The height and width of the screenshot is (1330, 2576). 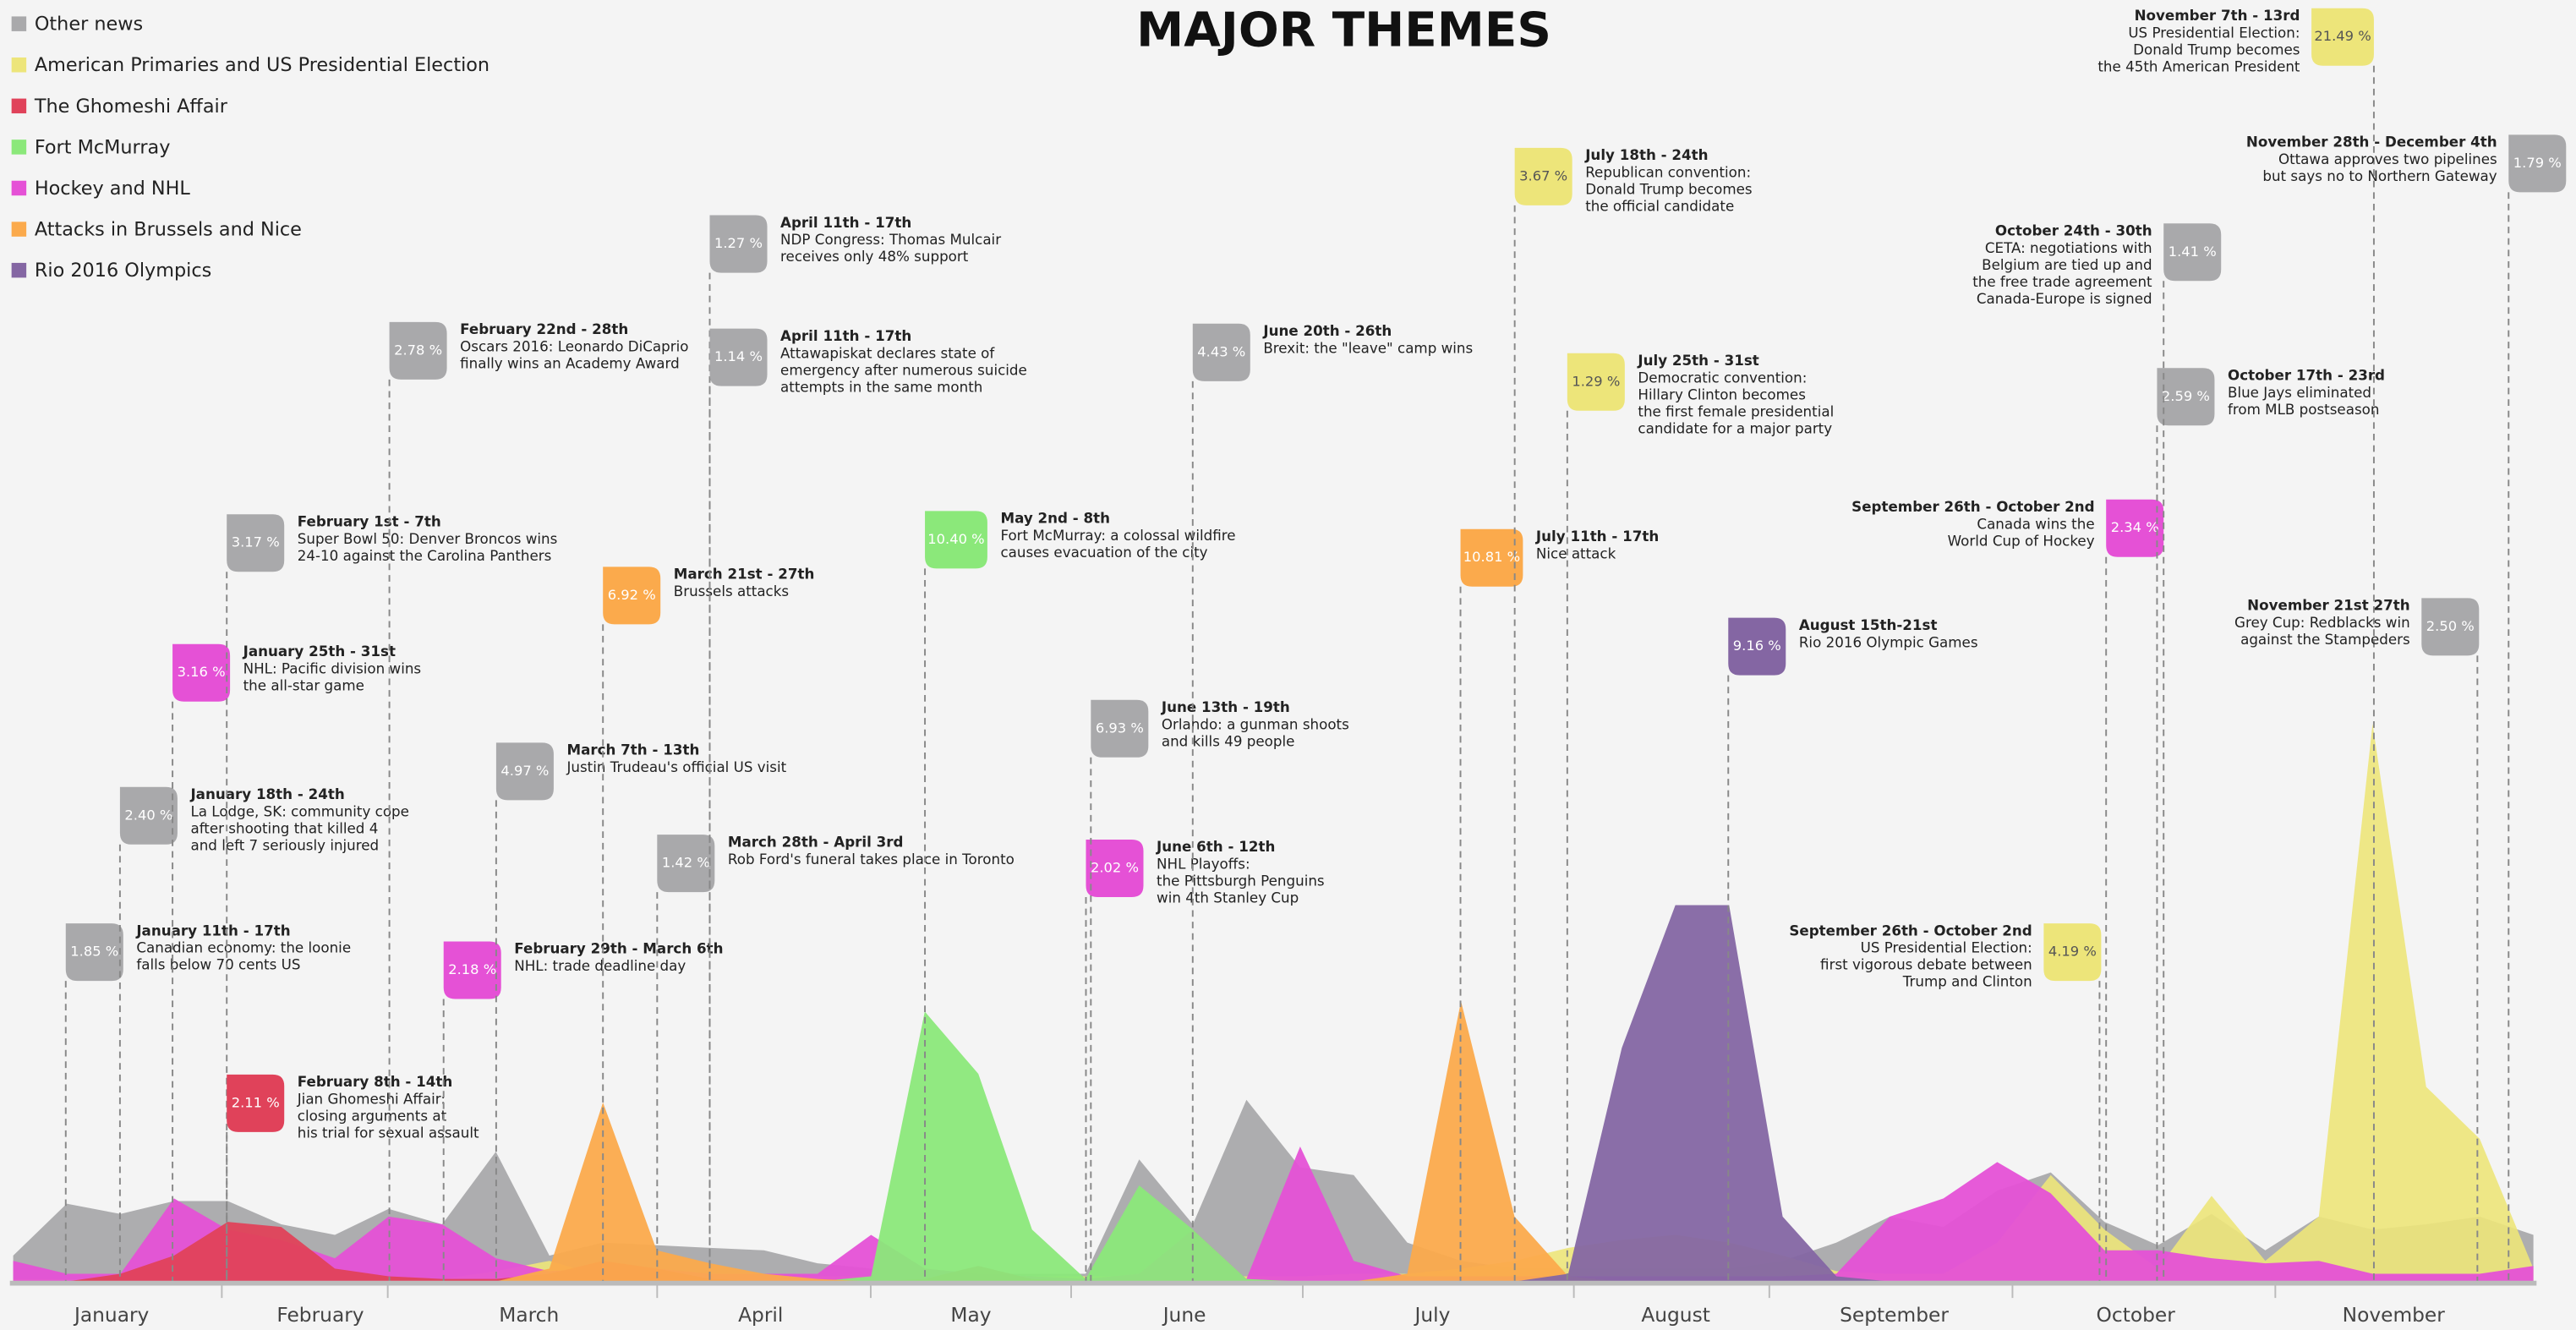 I want to click on annotation-date: January 18th - 24th, so click(x=266, y=793).